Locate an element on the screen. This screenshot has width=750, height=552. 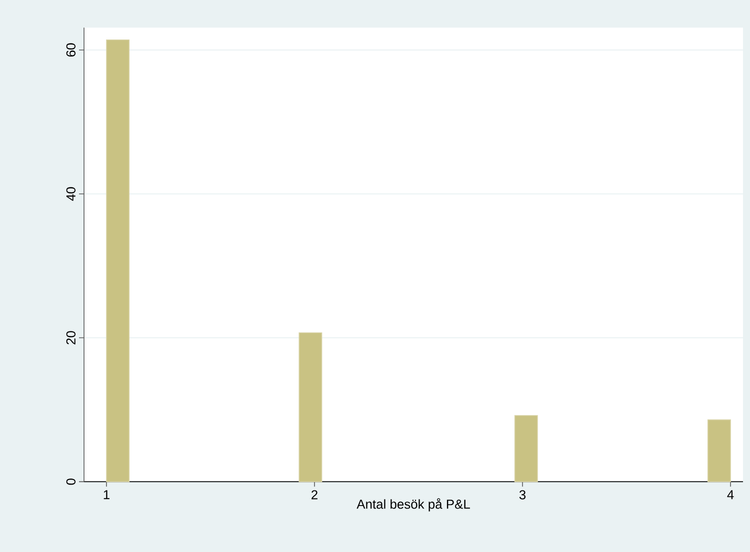
x-axis-title: Antal besök på P&L is located at coordinates (413, 505).